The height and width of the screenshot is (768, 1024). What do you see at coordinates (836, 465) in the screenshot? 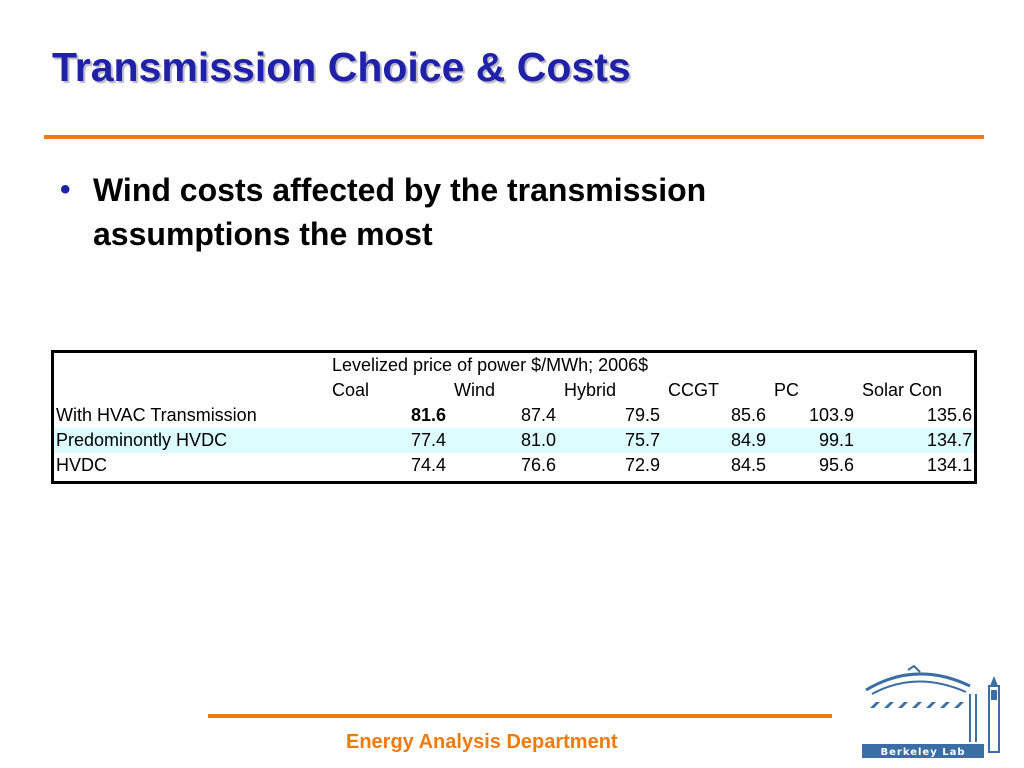
I see `table-cell: 95.6` at bounding box center [836, 465].